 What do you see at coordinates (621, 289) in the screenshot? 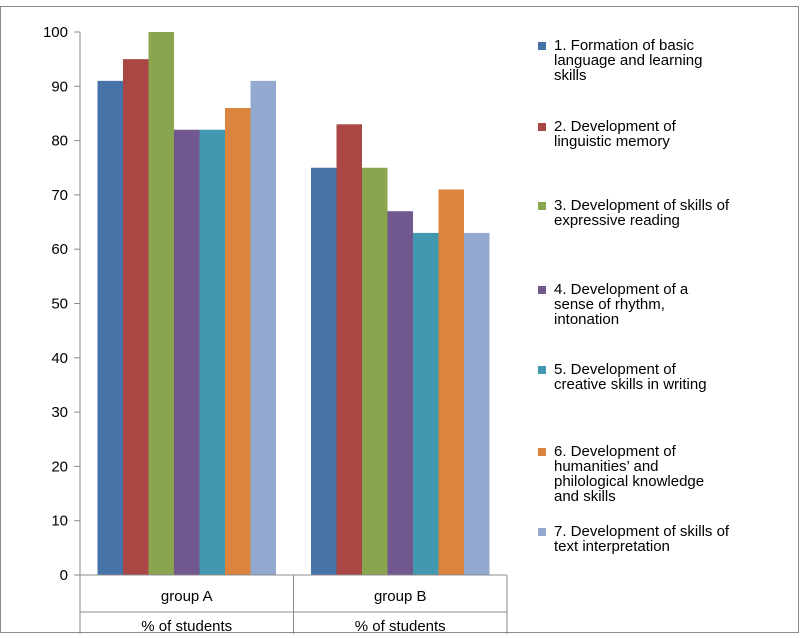
I see `legend-label: 4. Development of a` at bounding box center [621, 289].